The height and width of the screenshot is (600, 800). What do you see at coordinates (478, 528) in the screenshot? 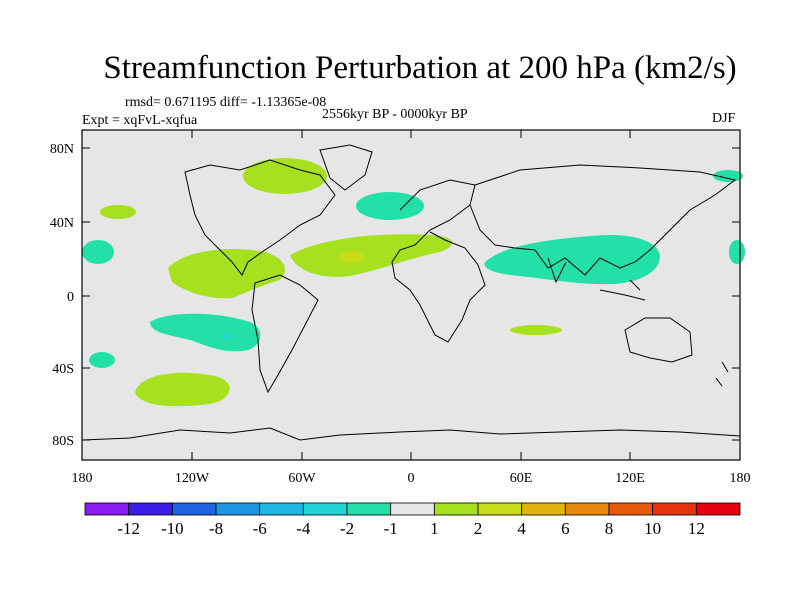
I see `colorbar-label: 2` at bounding box center [478, 528].